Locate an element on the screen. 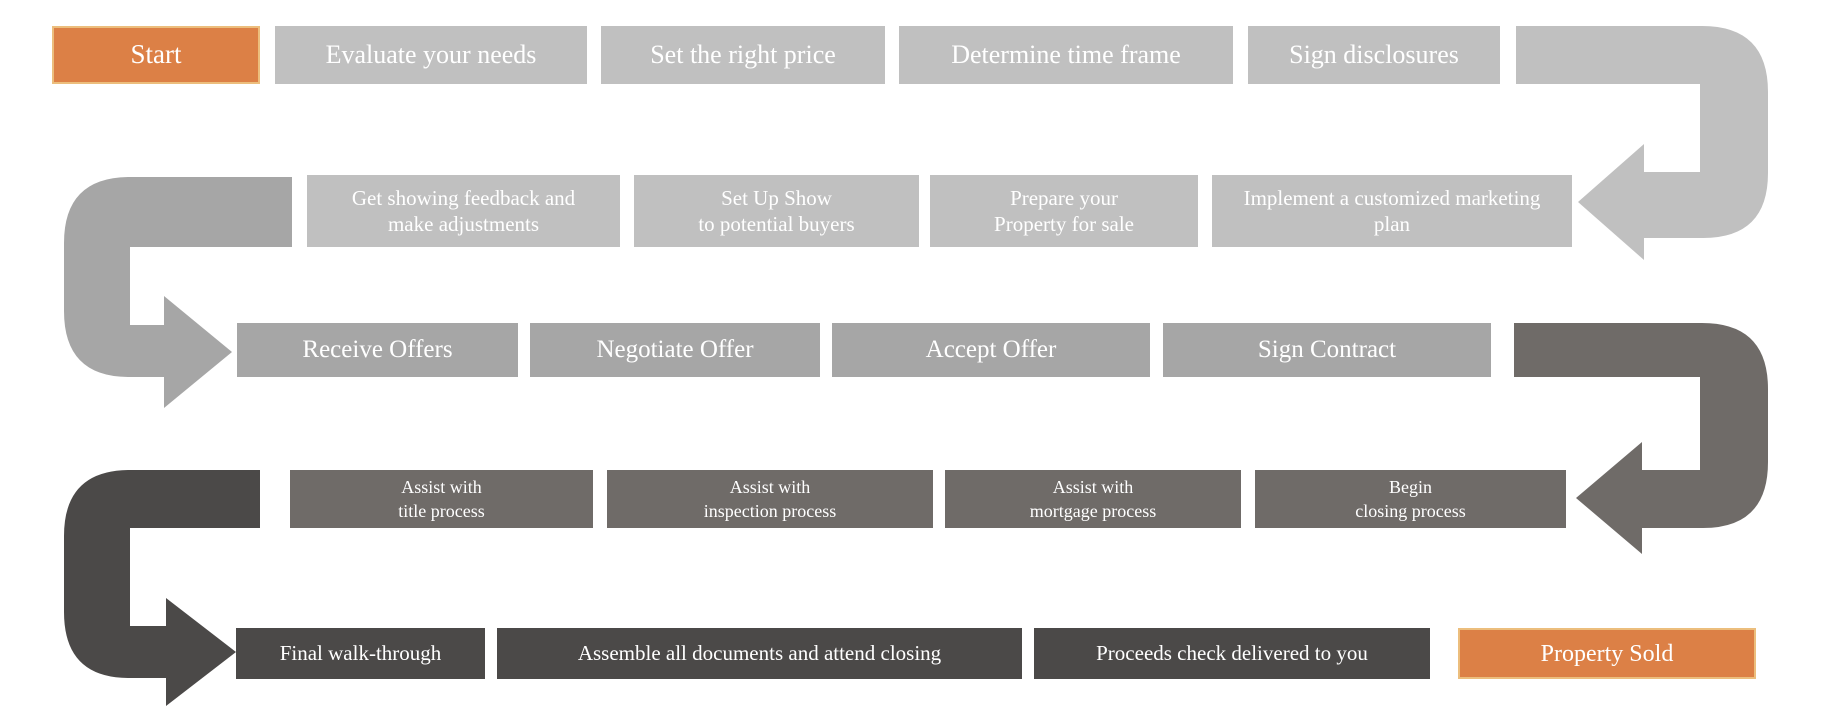 The width and height of the screenshot is (1824, 714). step-title-process: Assist with title process is located at coordinates (441, 499).